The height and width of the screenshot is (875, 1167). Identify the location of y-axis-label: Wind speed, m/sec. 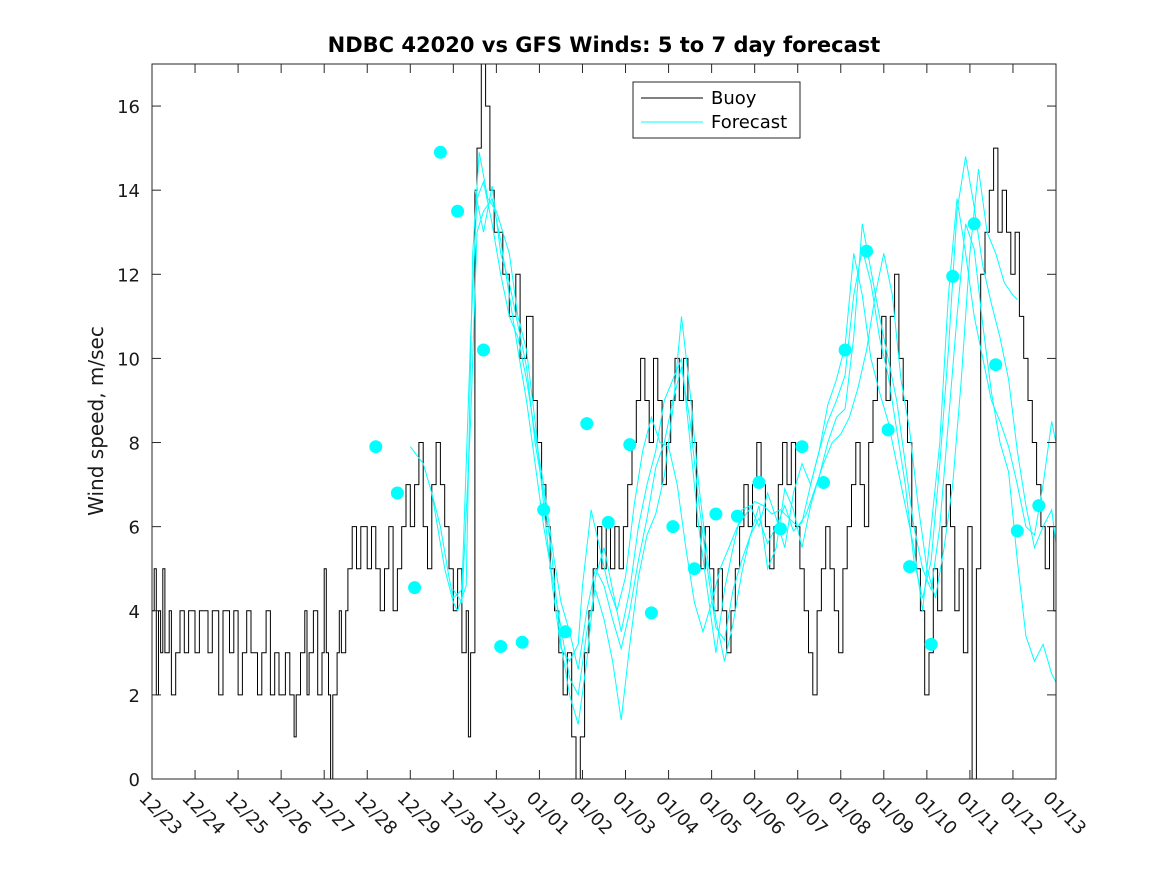
(96, 421).